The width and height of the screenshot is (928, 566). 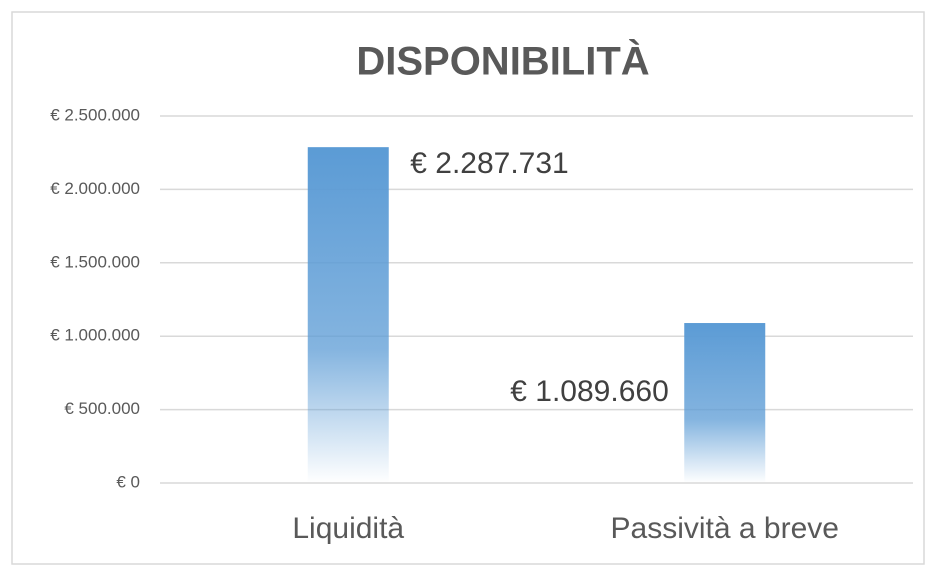 I want to click on x-tick-label: Liquidità, so click(x=348, y=528).